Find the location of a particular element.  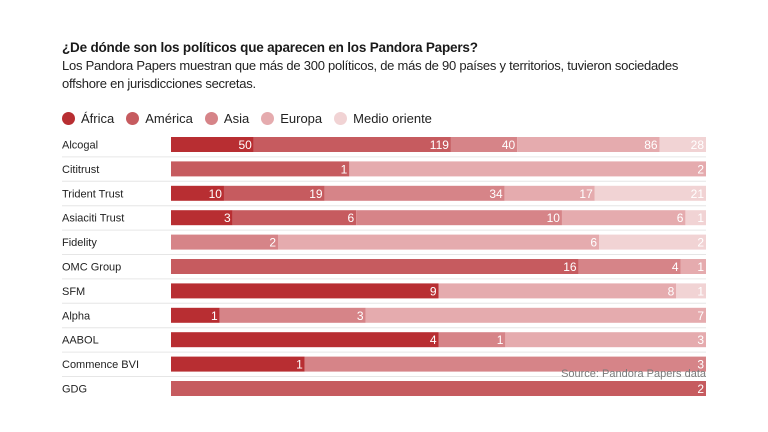

bar-row: AABOL 4 1 3 is located at coordinates (384, 337).